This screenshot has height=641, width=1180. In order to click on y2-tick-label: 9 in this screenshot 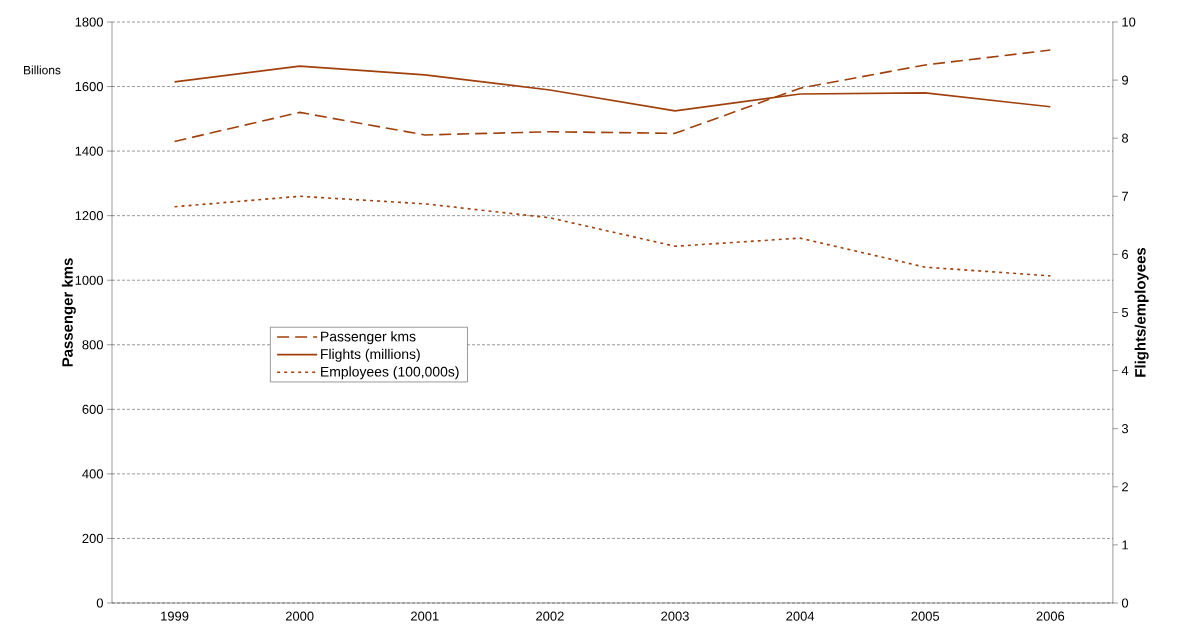, I will do `click(1125, 80)`.